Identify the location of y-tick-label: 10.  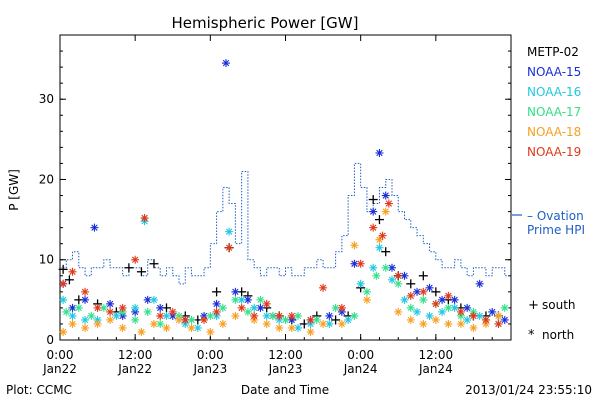
(46, 260).